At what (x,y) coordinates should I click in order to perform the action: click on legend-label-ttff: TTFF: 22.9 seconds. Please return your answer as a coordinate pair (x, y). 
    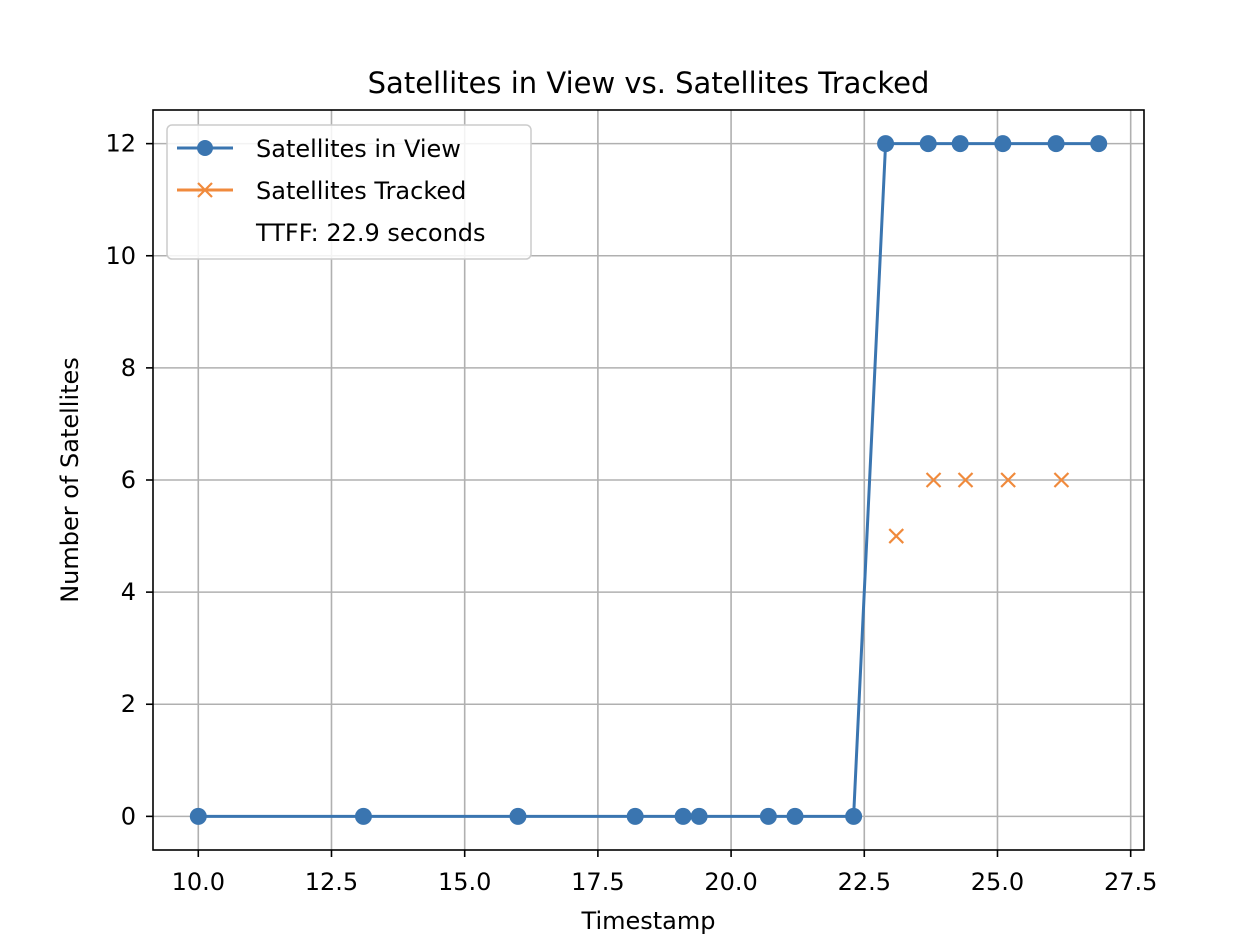
    Looking at the image, I should click on (370, 233).